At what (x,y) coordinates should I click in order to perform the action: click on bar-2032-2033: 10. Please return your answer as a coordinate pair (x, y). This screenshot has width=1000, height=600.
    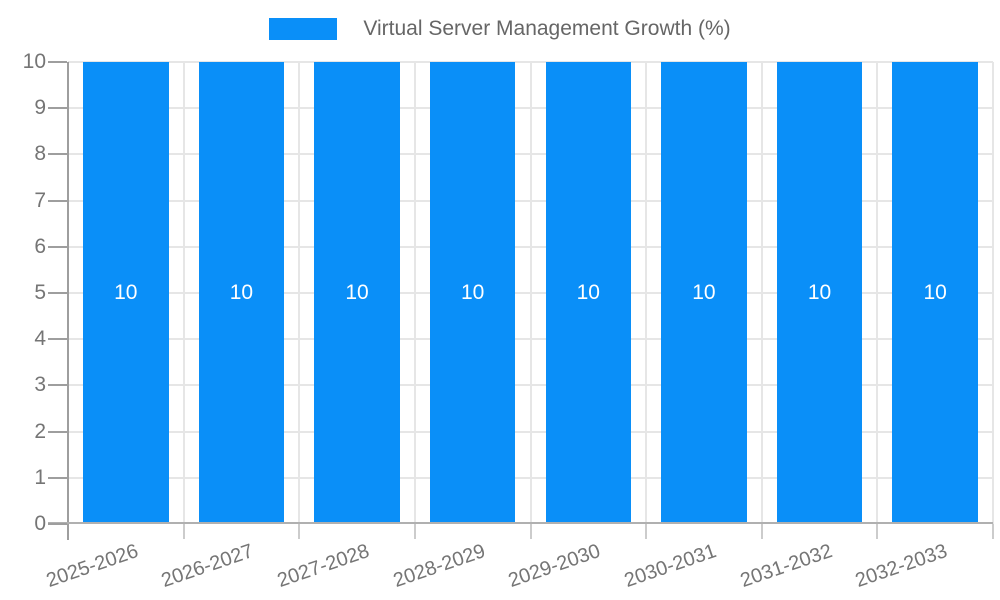
    Looking at the image, I should click on (935, 293).